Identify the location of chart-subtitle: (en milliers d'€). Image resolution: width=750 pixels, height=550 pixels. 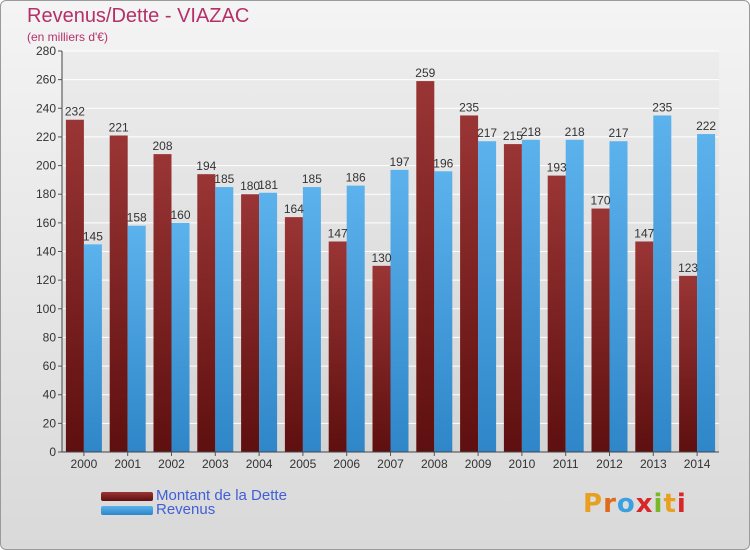
(67, 37).